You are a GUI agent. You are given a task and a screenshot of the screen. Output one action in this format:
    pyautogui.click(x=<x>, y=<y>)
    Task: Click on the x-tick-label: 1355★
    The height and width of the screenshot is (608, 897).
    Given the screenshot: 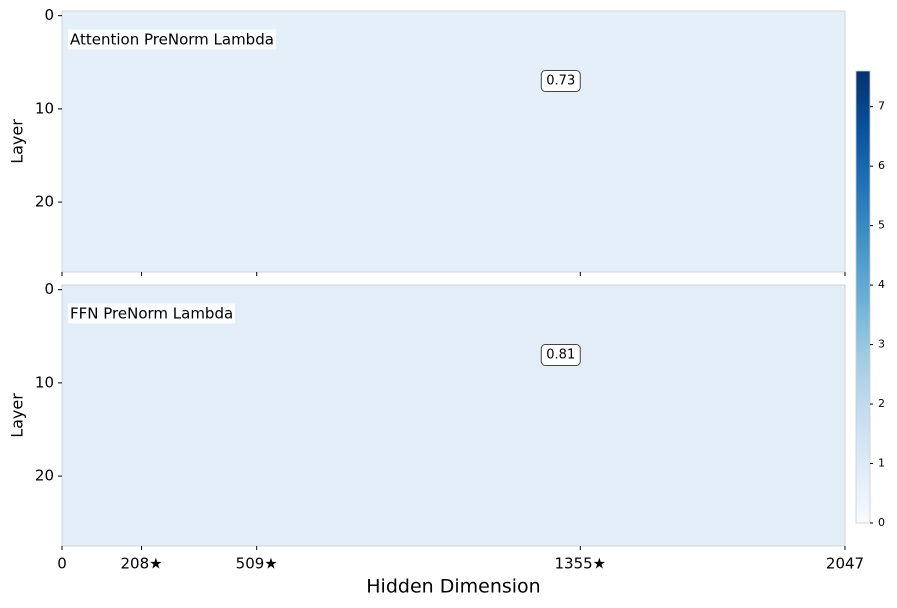 What is the action you would take?
    pyautogui.click(x=580, y=564)
    